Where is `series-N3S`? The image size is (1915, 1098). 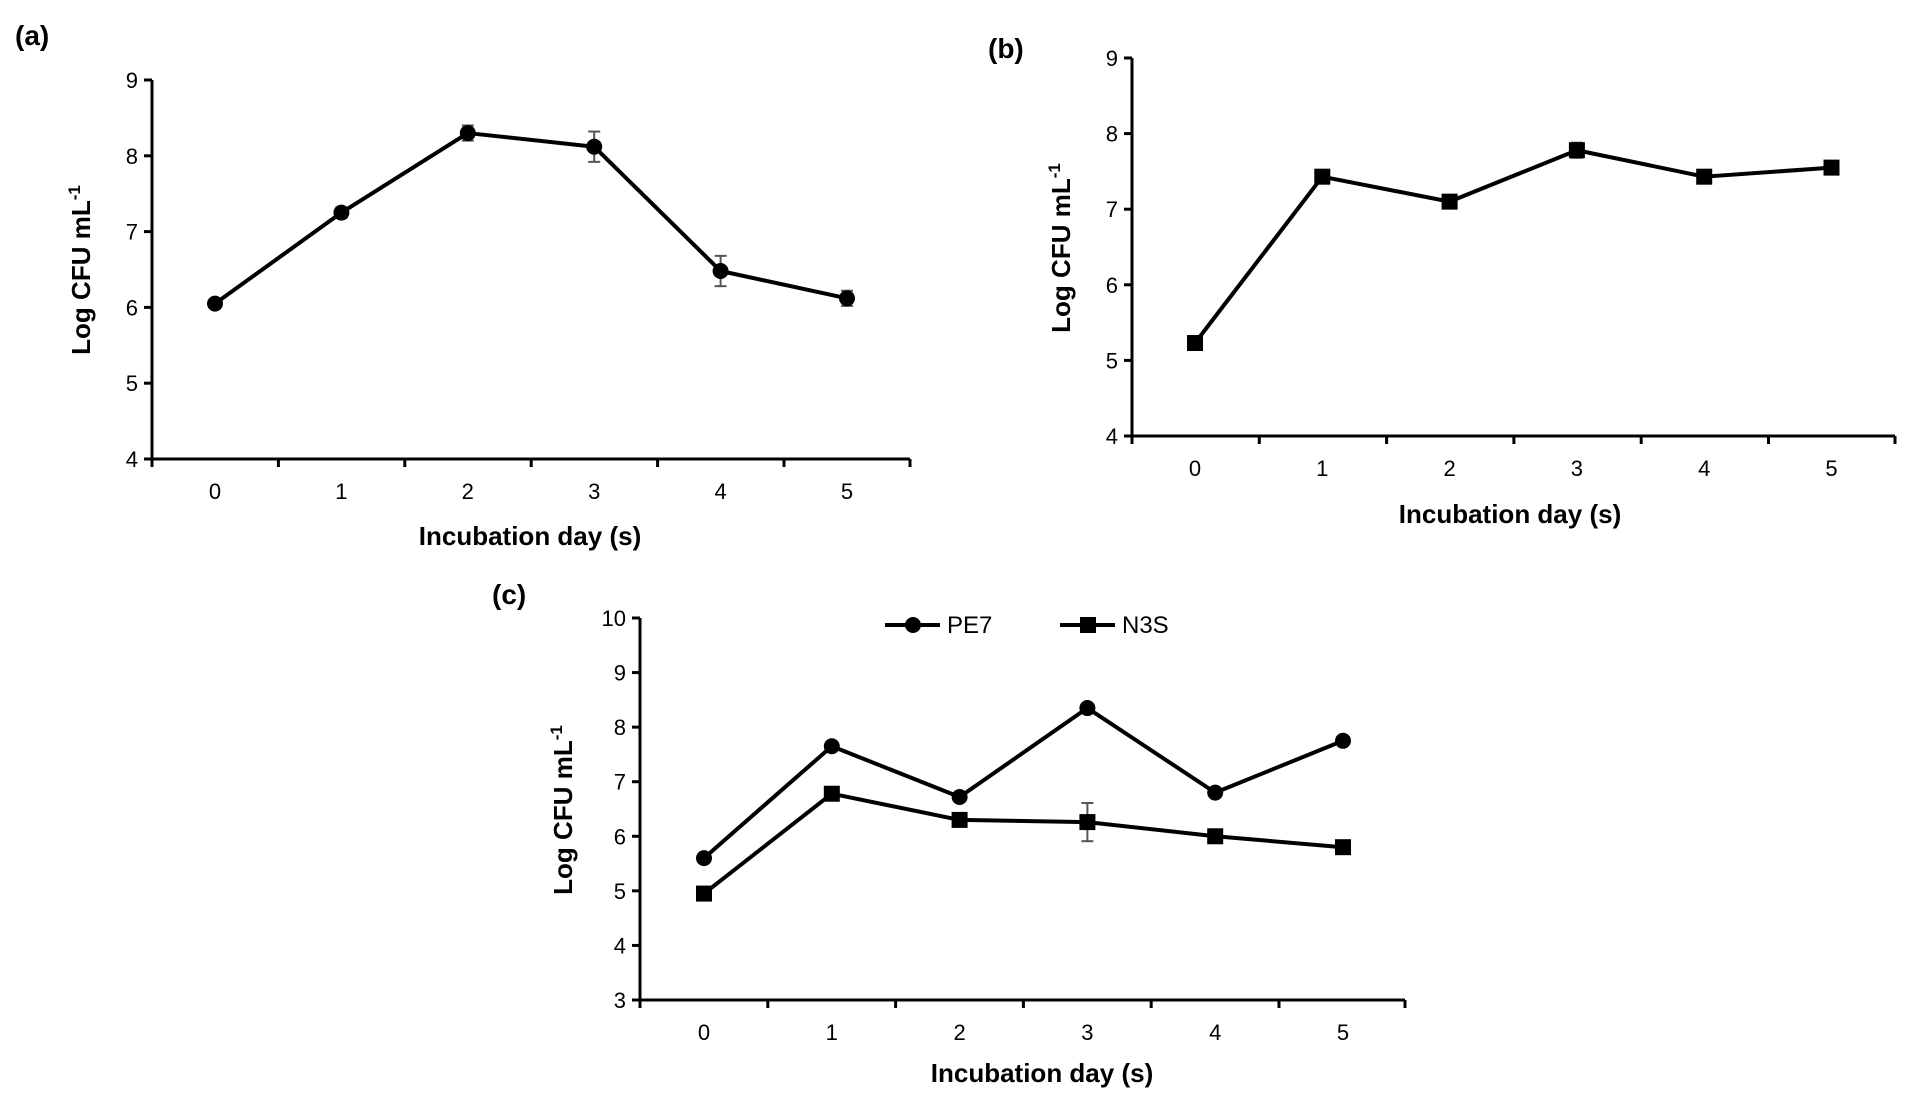
series-N3S is located at coordinates (1023, 843).